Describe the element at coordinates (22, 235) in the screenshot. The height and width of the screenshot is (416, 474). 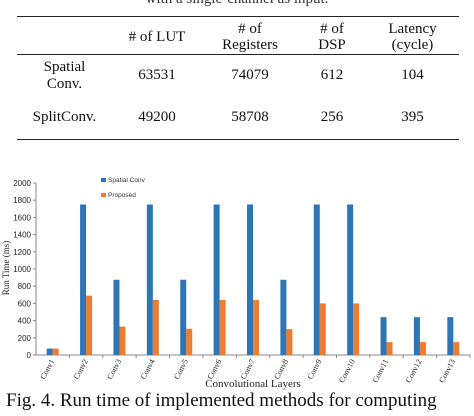
I see `y-tick-label: 1400` at that location.